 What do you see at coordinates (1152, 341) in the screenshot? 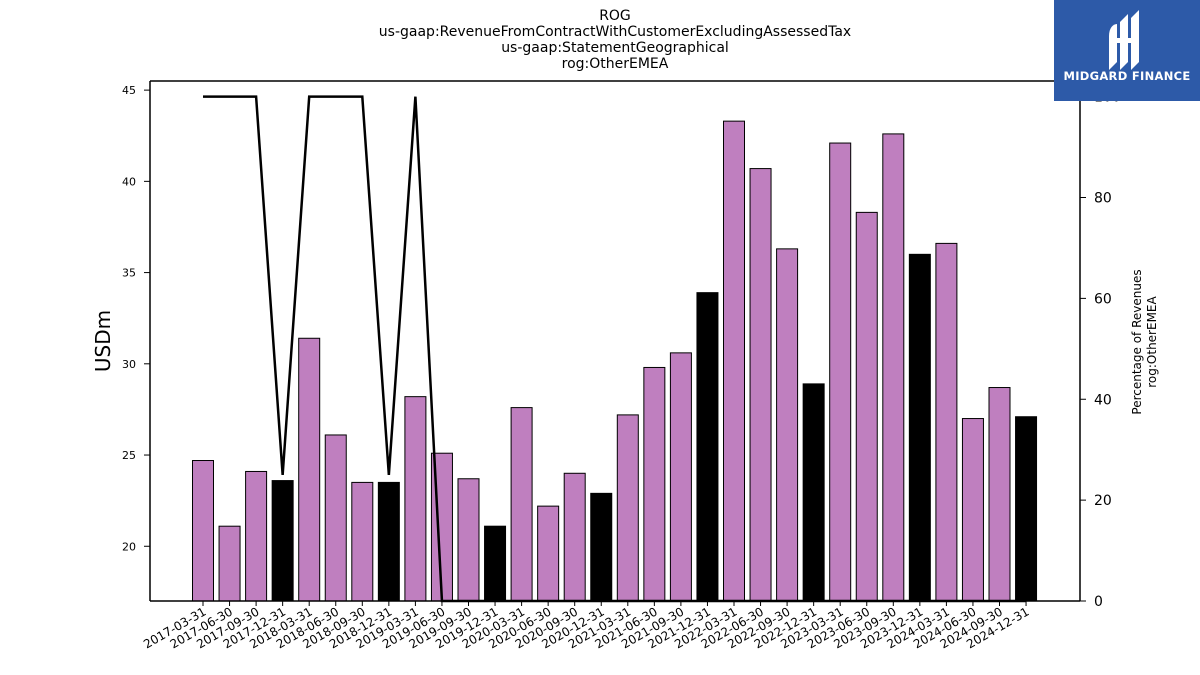
I see `y2-axis-label-line: rog:OtherEMEA` at bounding box center [1152, 341].